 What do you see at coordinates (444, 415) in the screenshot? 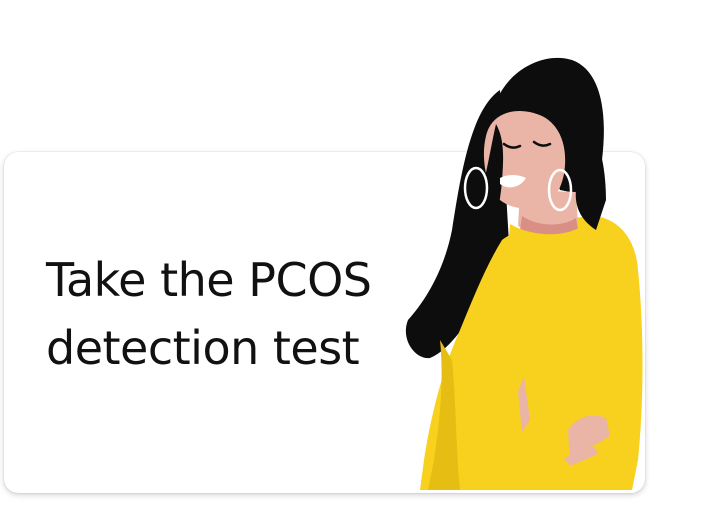
I see `sweater-shadow` at bounding box center [444, 415].